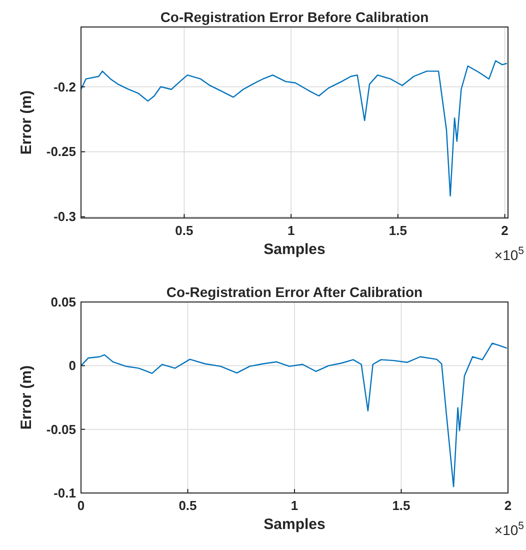 Image resolution: width=526 pixels, height=550 pixels. Describe the element at coordinates (294, 292) in the screenshot. I see `chart-title: Co-Registration Error After Calibration` at that location.